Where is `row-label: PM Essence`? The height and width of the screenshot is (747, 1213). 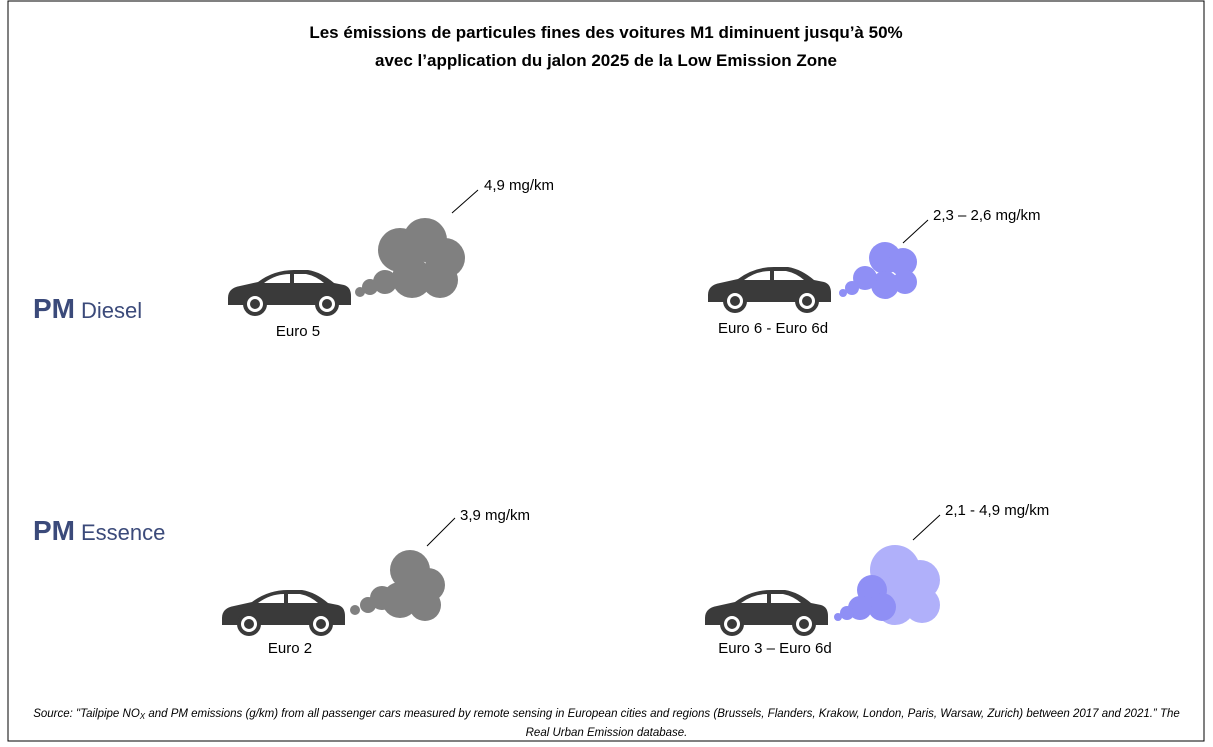
row-label: PM Essence is located at coordinates (99, 530).